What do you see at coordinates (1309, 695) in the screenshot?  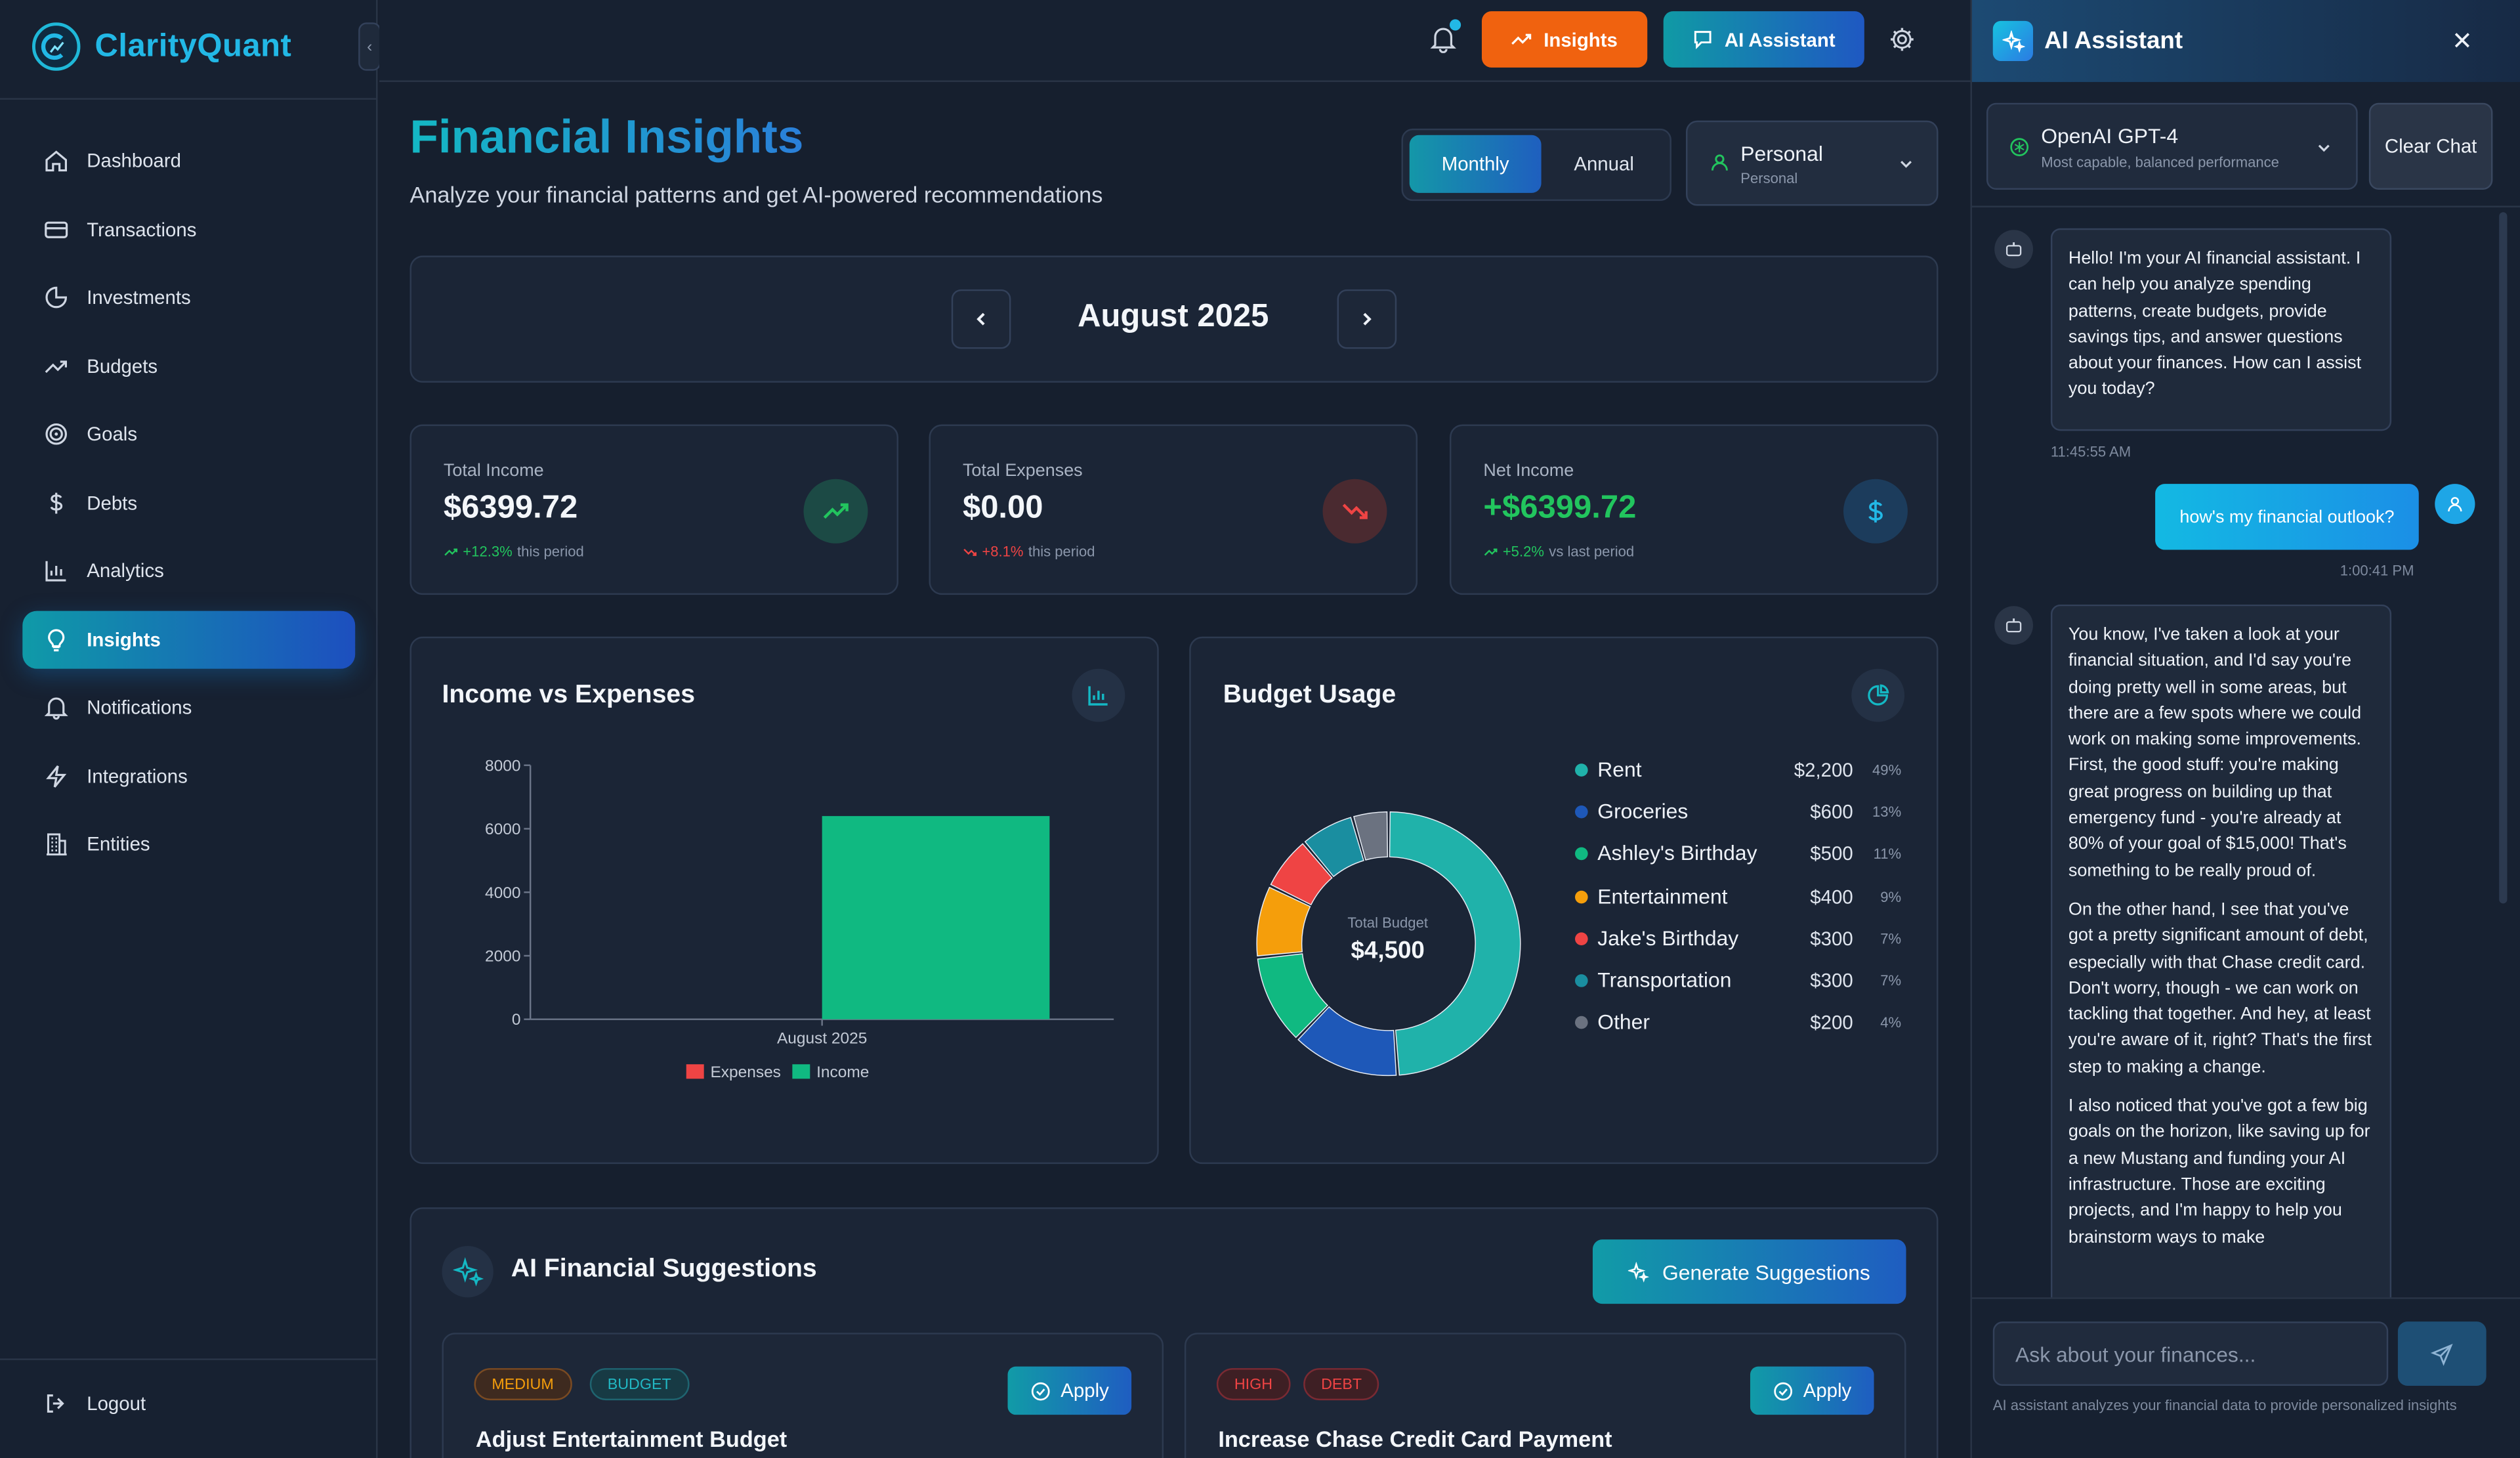 I see `budget-title: Budget Usage` at bounding box center [1309, 695].